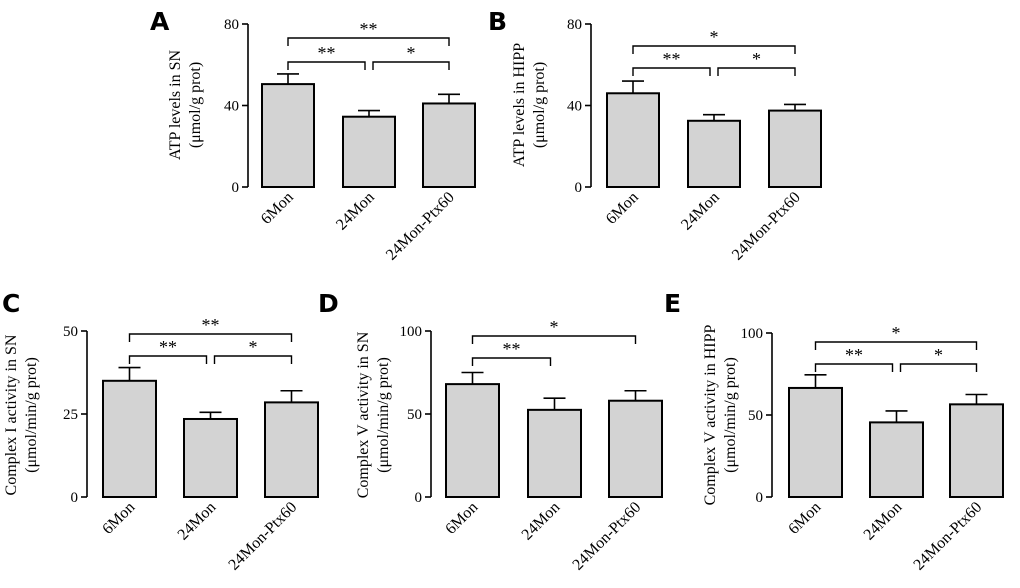 This screenshot has width=1020, height=588. Describe the element at coordinates (185, 105) in the screenshot. I see `y-axis-label: ATP levels in SN (μmol/g prot)` at that location.